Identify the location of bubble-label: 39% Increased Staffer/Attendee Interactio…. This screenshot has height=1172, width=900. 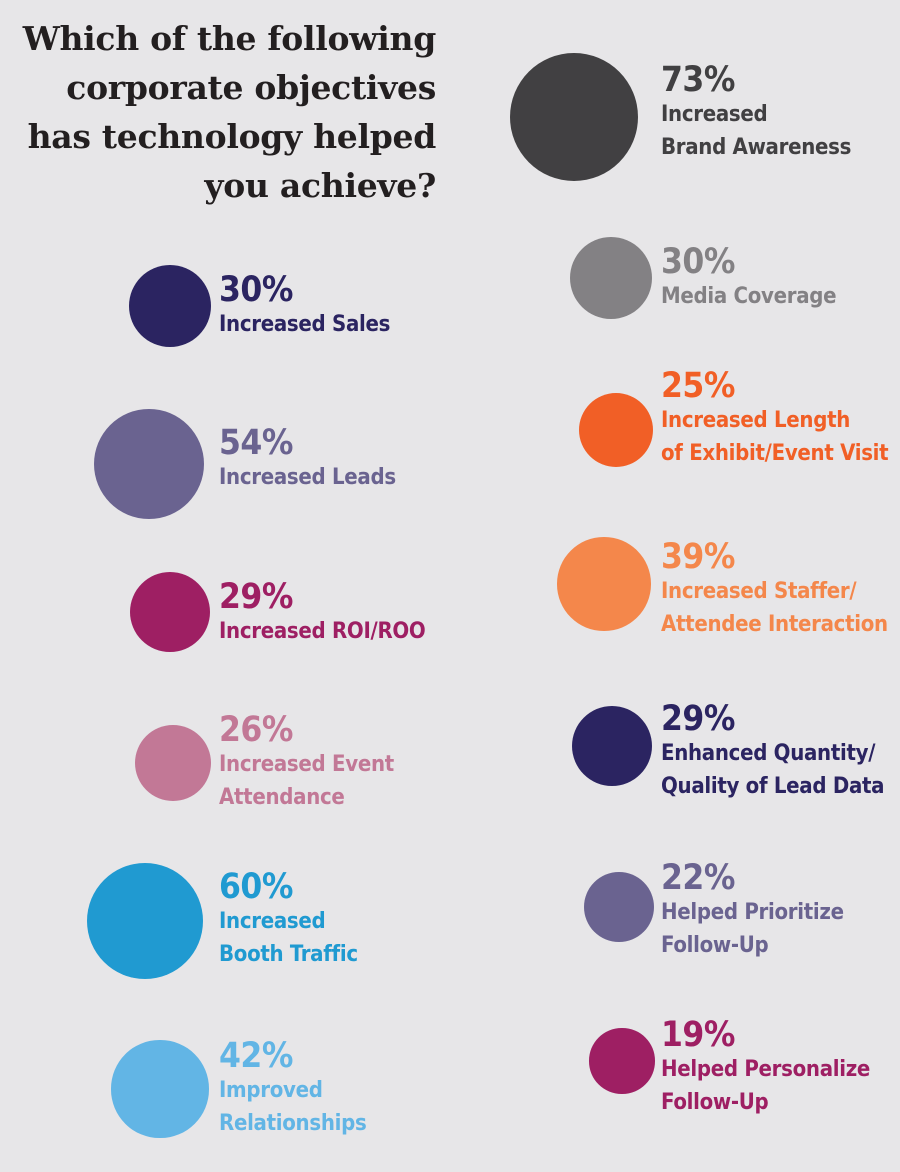
(774, 590).